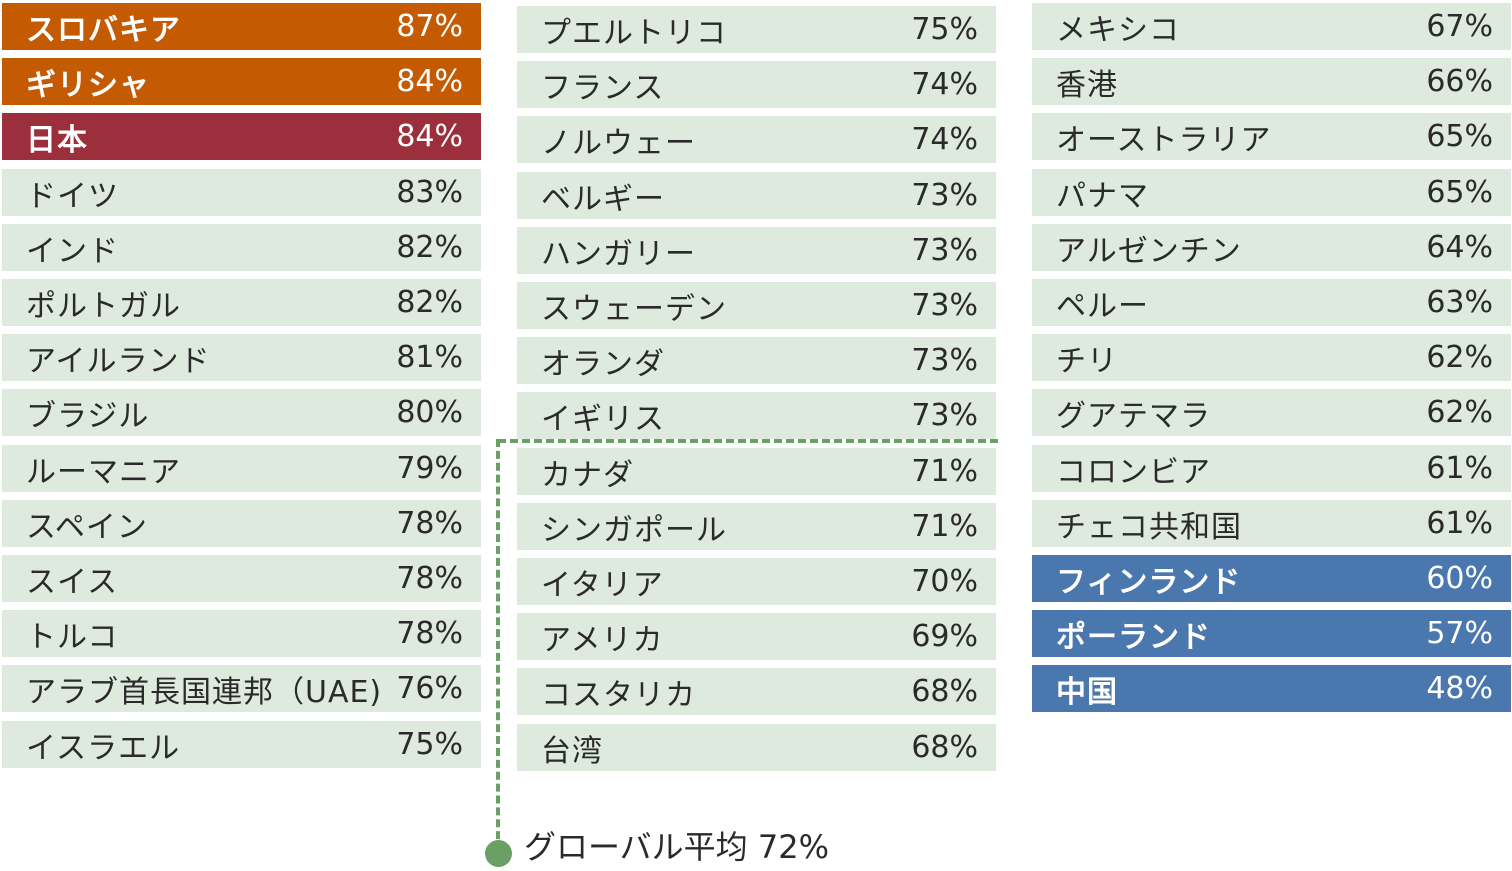 The image size is (1512, 871). Describe the element at coordinates (429, 192) in the screenshot. I see `percentage-value: 83%` at that location.